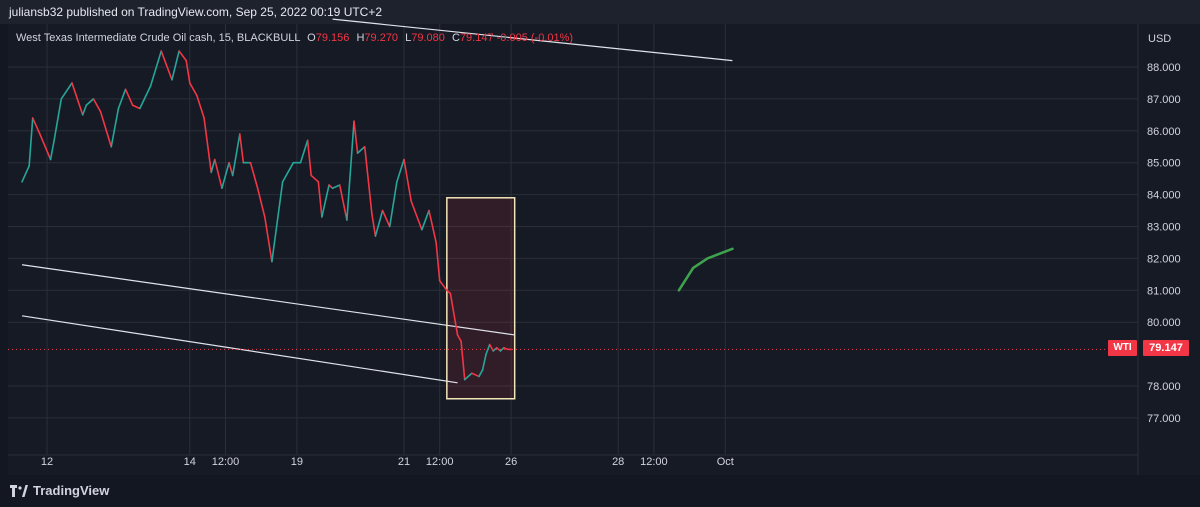 This screenshot has width=1200, height=507. I want to click on y-tick-label: 77.000, so click(1164, 419).